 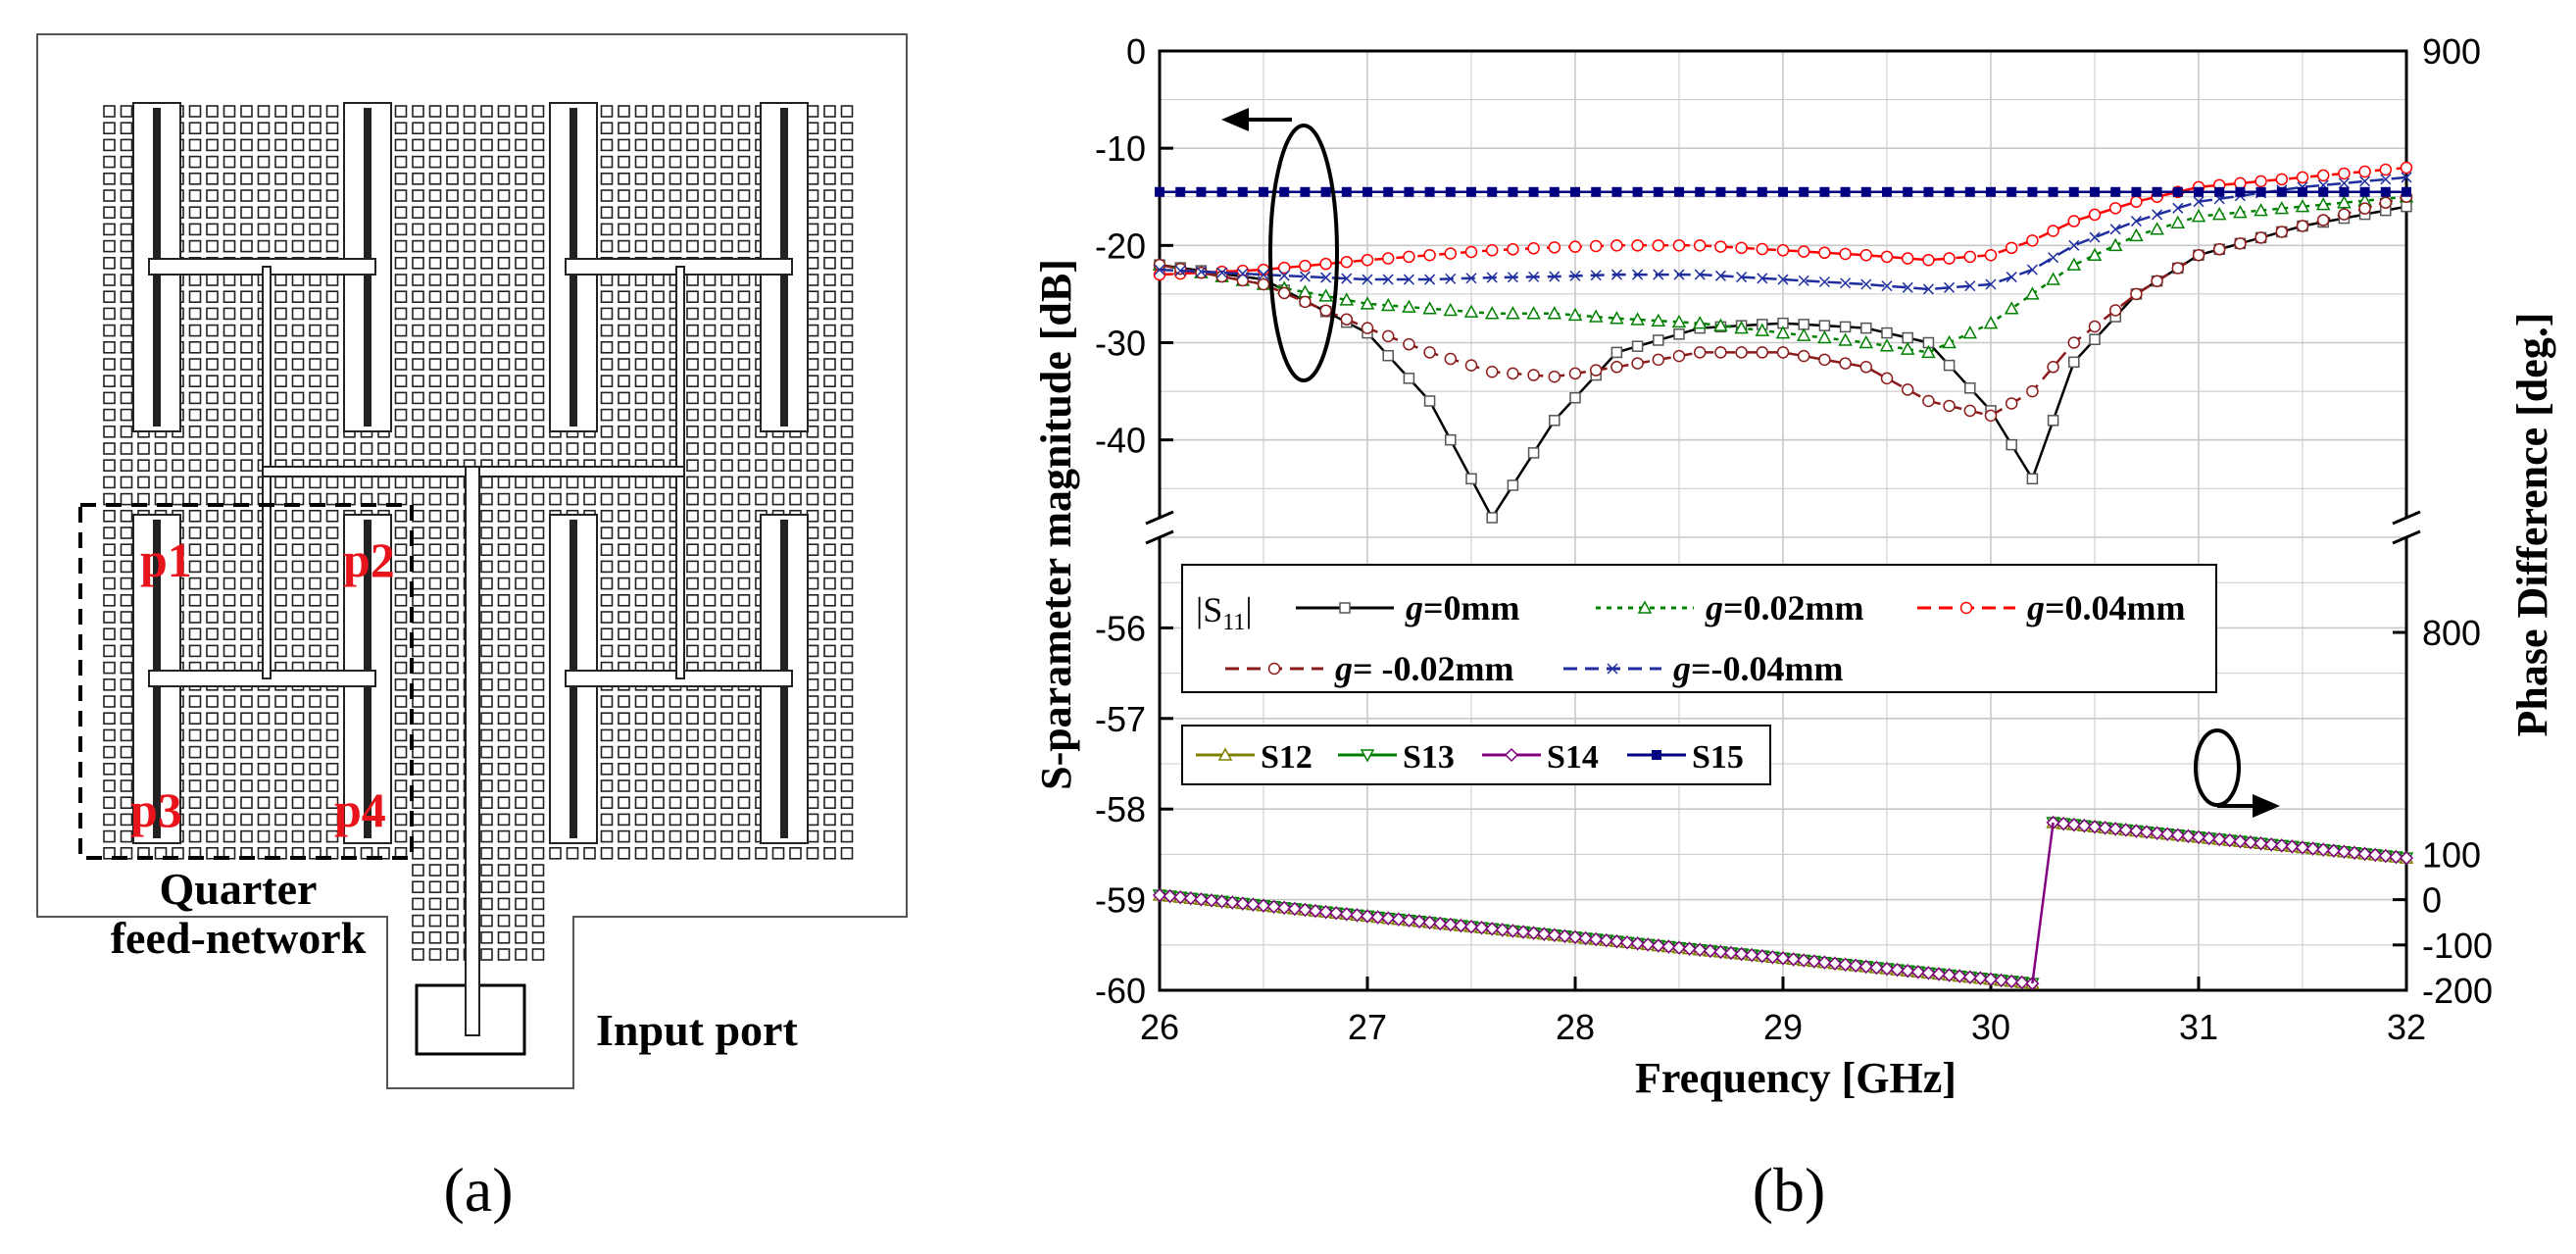 I want to click on phase-legend-entry-0: S12, so click(x=1254, y=757).